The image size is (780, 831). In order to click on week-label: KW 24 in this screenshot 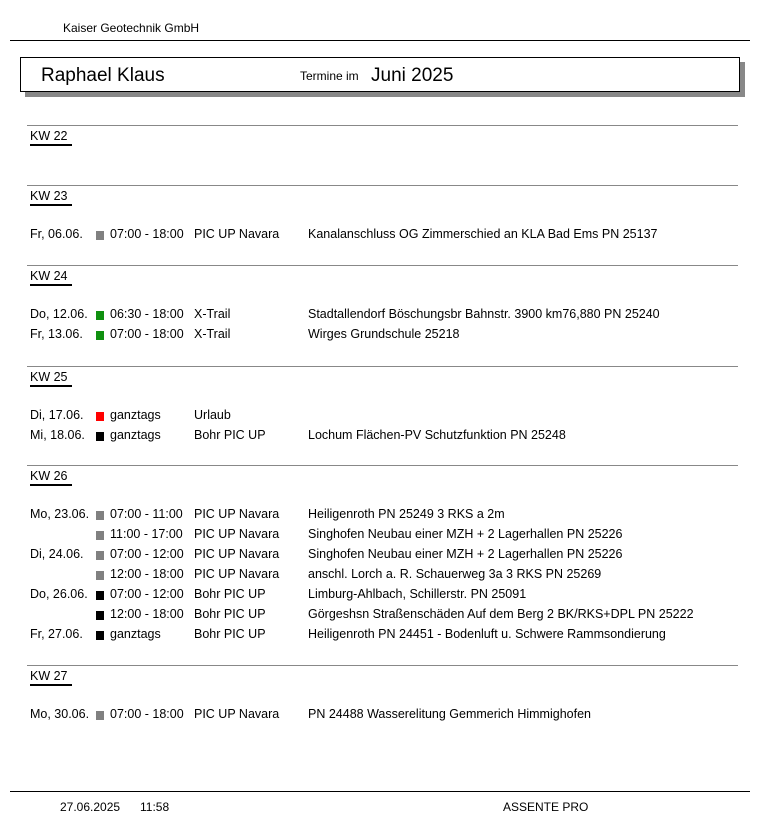, I will do `click(51, 277)`.